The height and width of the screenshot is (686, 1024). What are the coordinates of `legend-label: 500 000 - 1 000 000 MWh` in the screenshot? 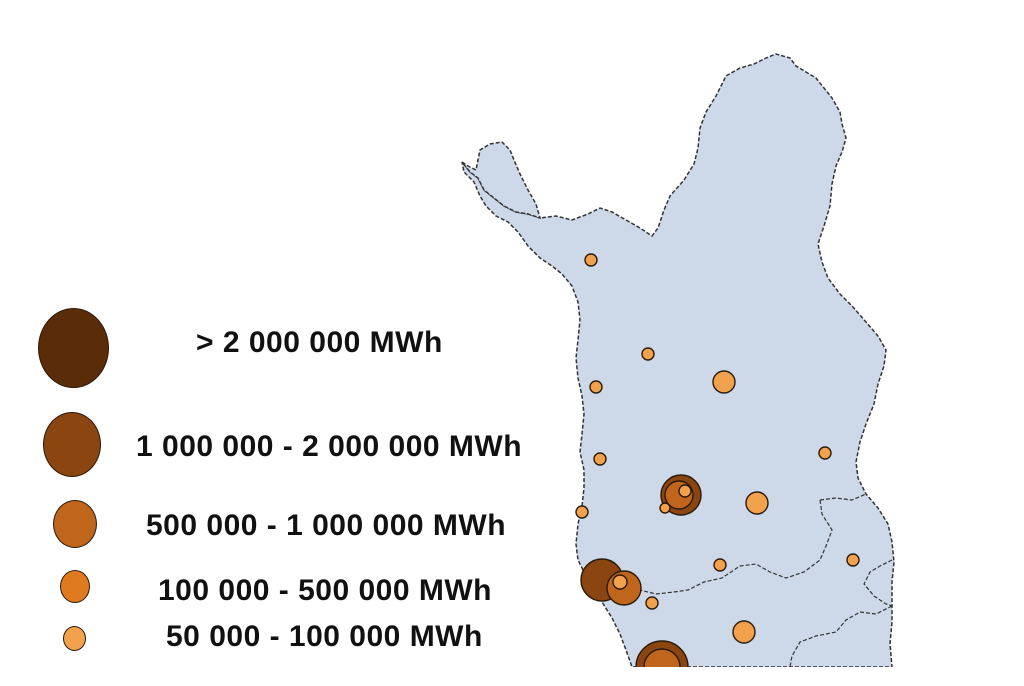 It's located at (326, 525).